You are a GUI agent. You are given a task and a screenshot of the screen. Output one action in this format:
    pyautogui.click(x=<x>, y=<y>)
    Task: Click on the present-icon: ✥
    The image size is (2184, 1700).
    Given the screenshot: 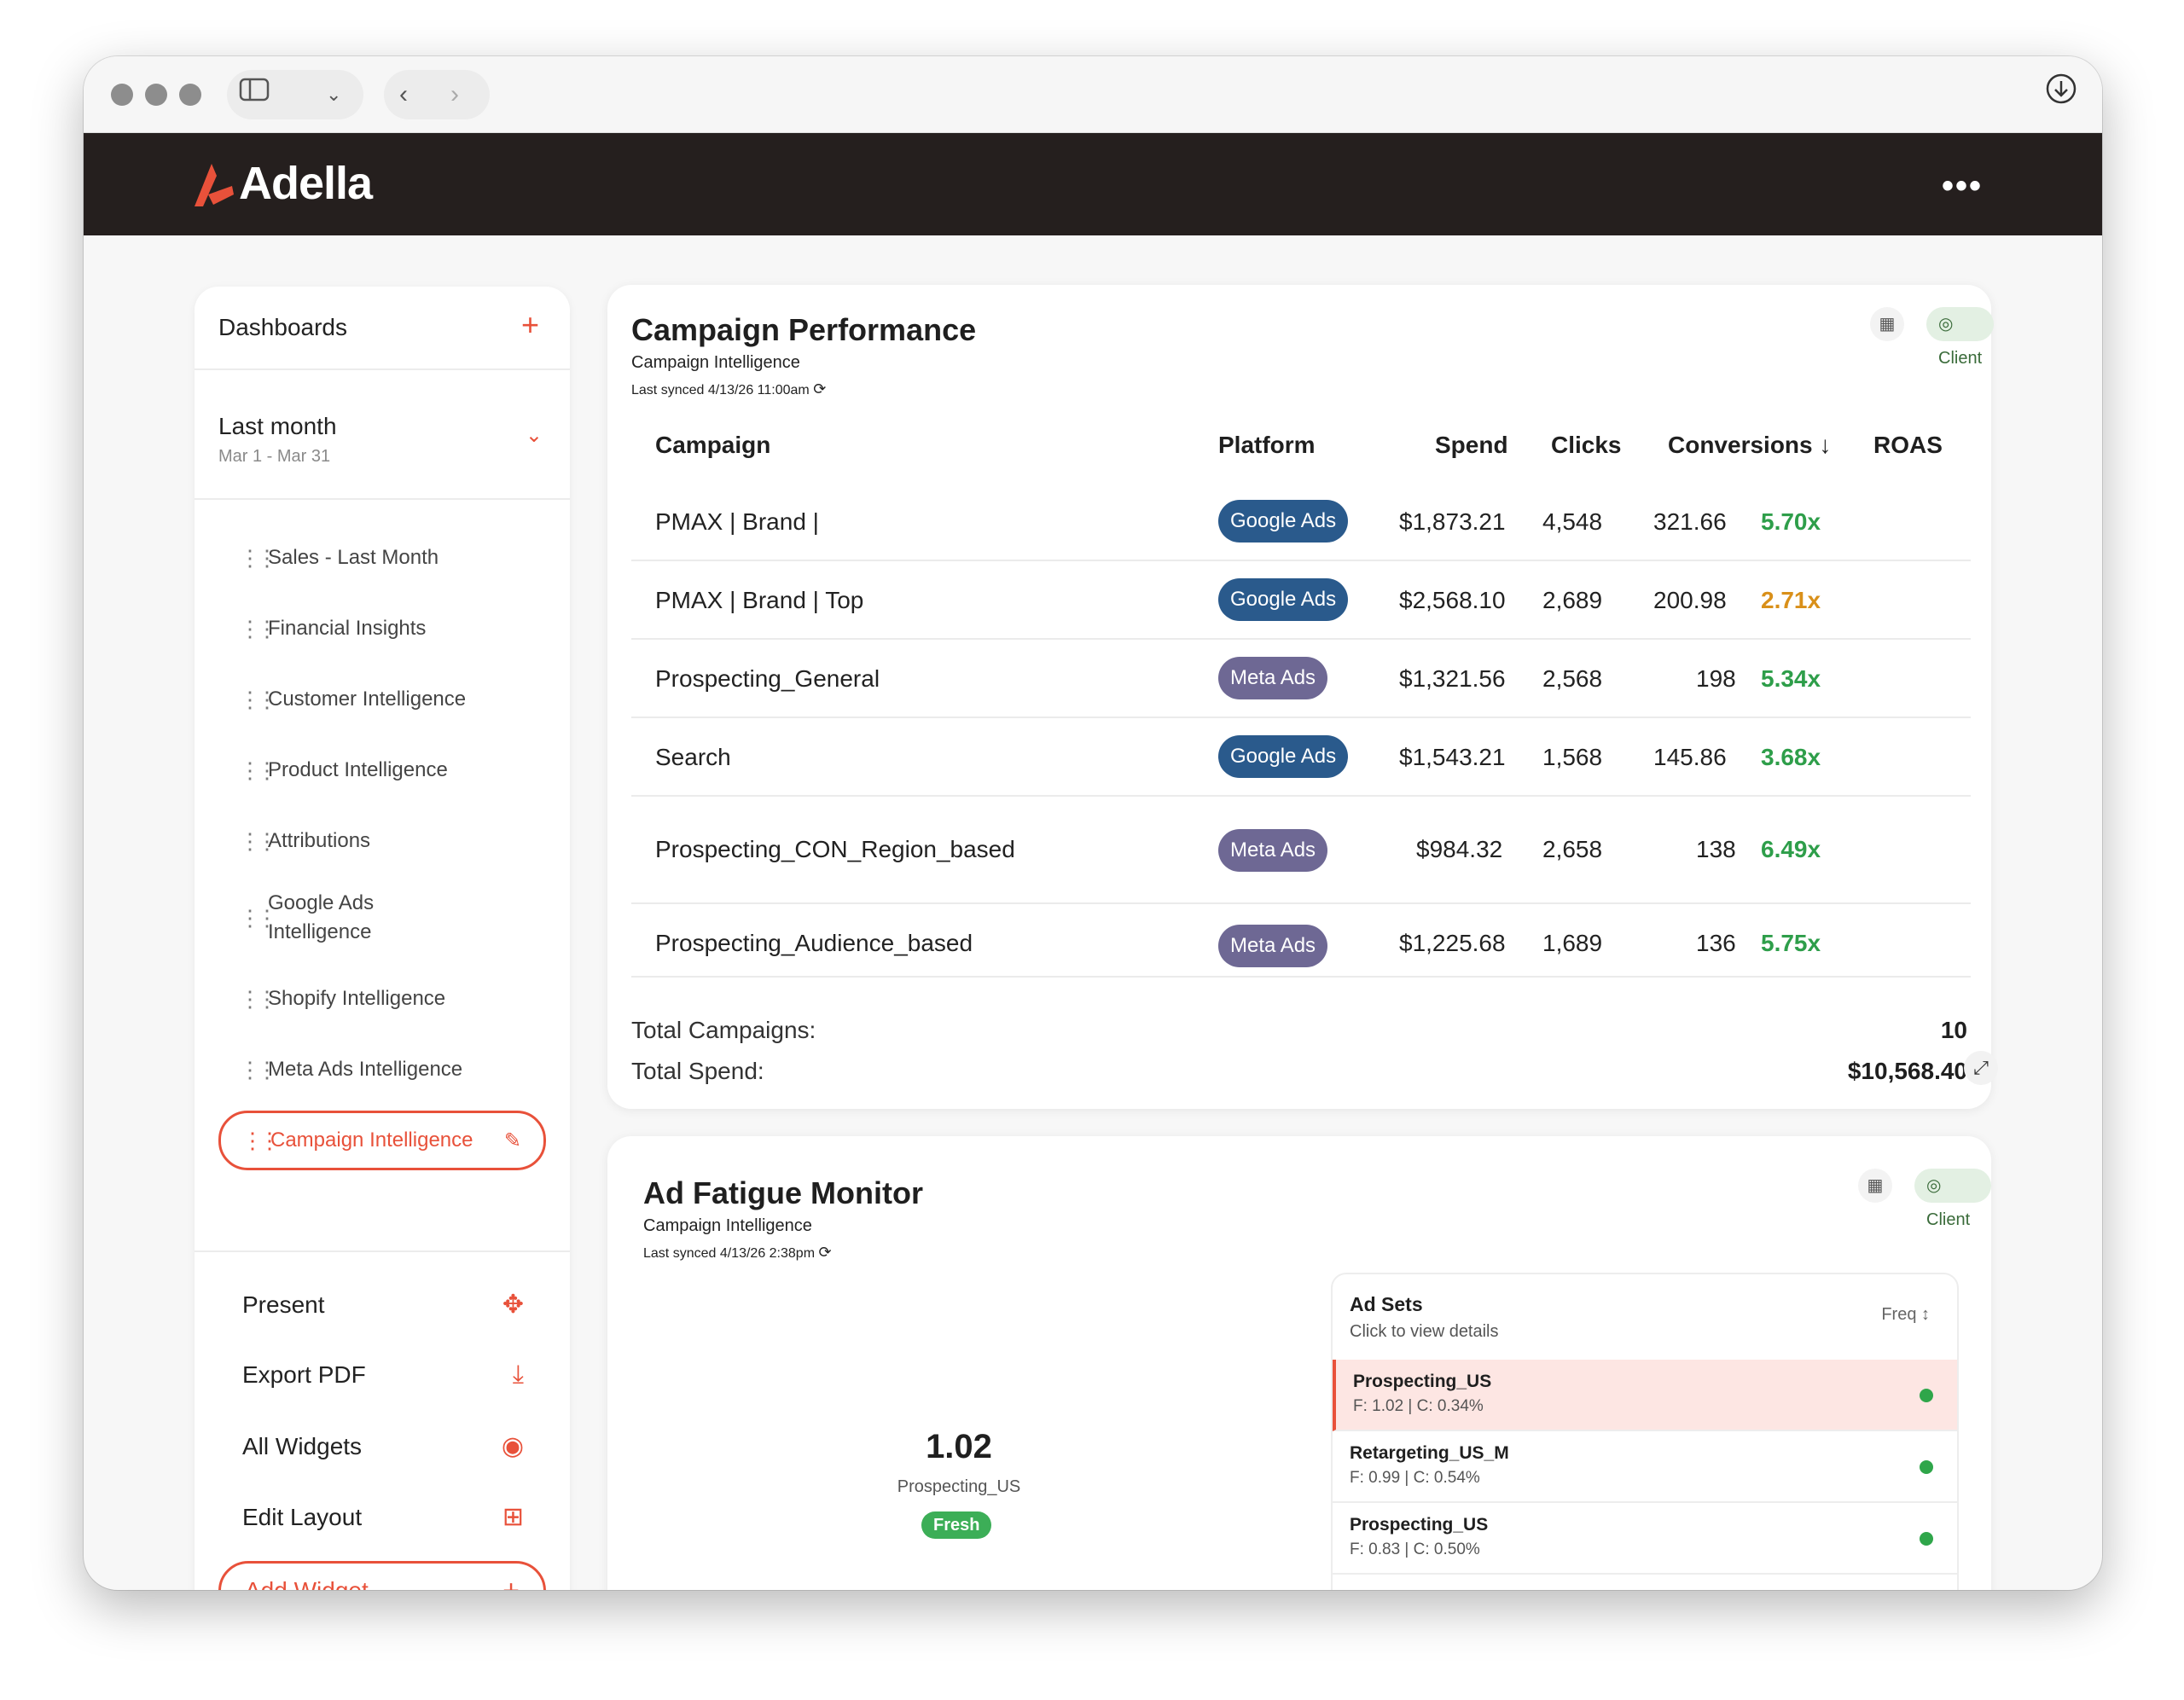 What is the action you would take?
    pyautogui.click(x=513, y=1305)
    